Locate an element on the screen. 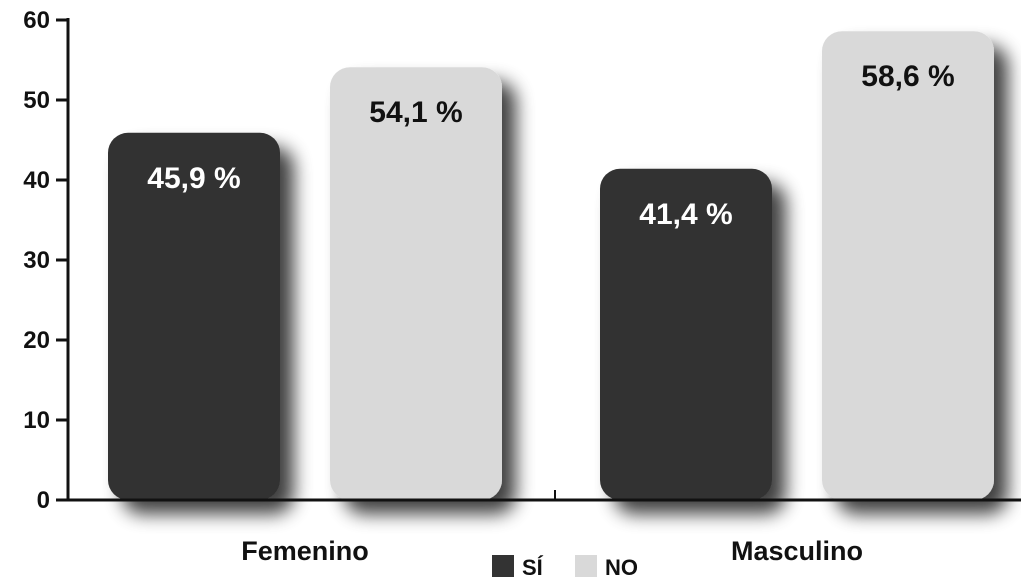  y-tick-label: 30 is located at coordinates (36, 260).